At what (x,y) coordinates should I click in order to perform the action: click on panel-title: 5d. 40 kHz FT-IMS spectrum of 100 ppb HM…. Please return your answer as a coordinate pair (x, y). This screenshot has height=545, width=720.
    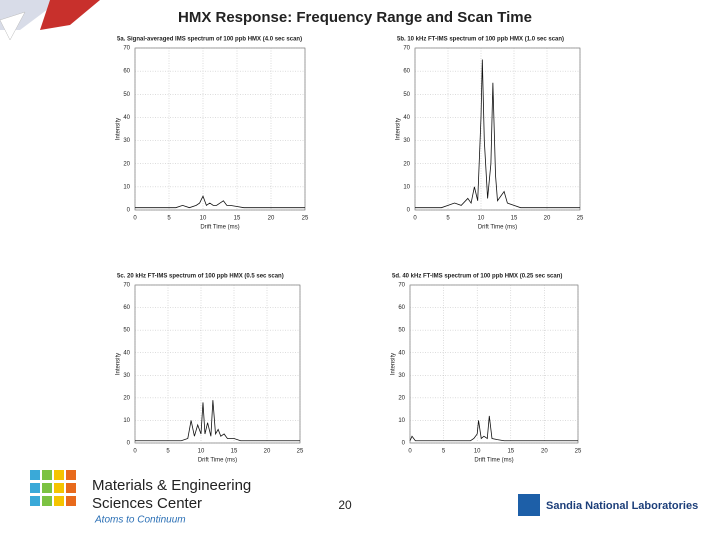
    Looking at the image, I should click on (477, 277).